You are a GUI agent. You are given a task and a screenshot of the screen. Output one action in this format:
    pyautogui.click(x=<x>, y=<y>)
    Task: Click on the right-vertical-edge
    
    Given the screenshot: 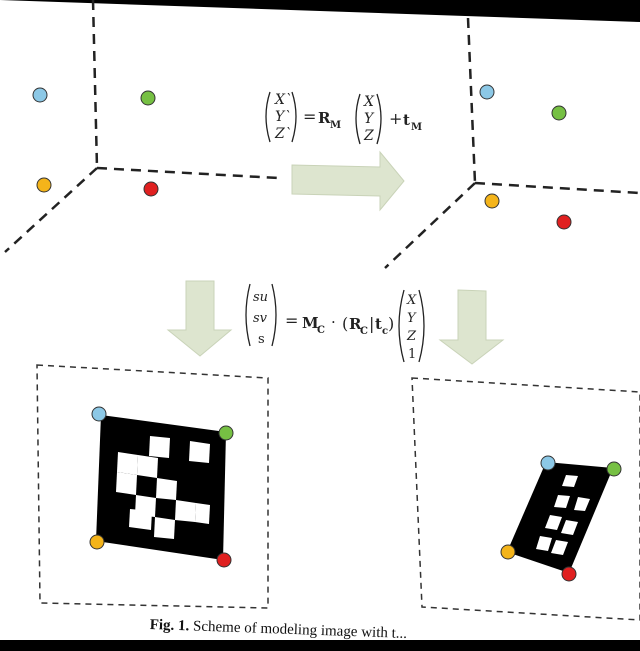 What is the action you would take?
    pyautogui.click(x=471, y=100)
    